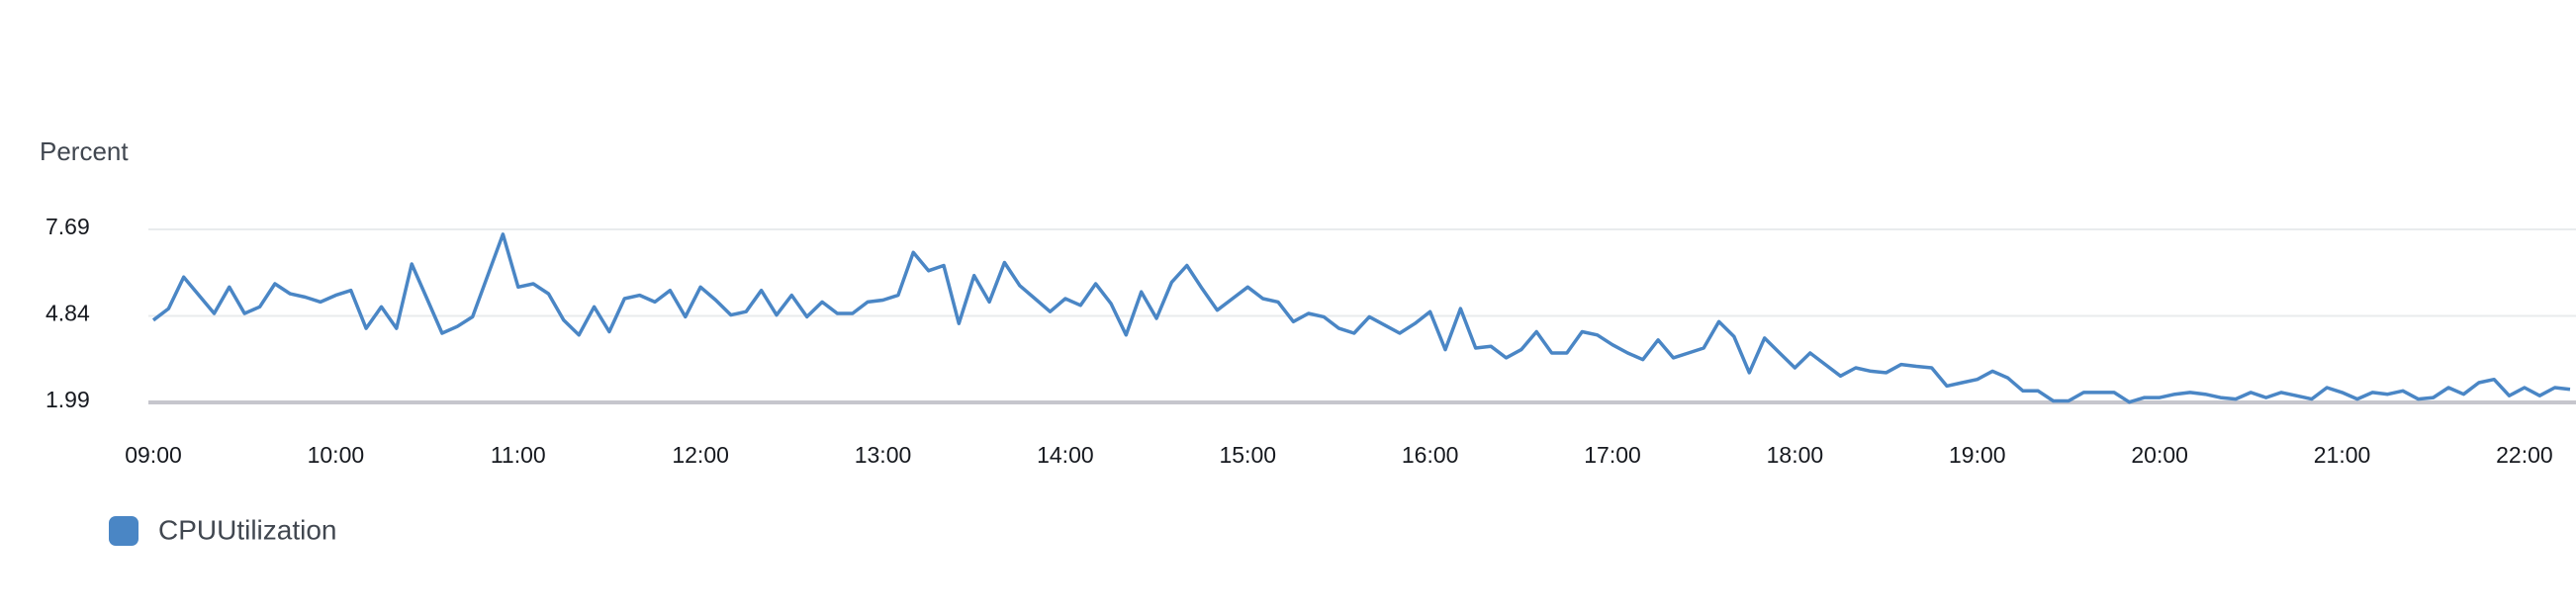 Image resolution: width=2576 pixels, height=616 pixels. Describe the element at coordinates (2524, 455) in the screenshot. I see `x-tick-label: 22:00` at that location.